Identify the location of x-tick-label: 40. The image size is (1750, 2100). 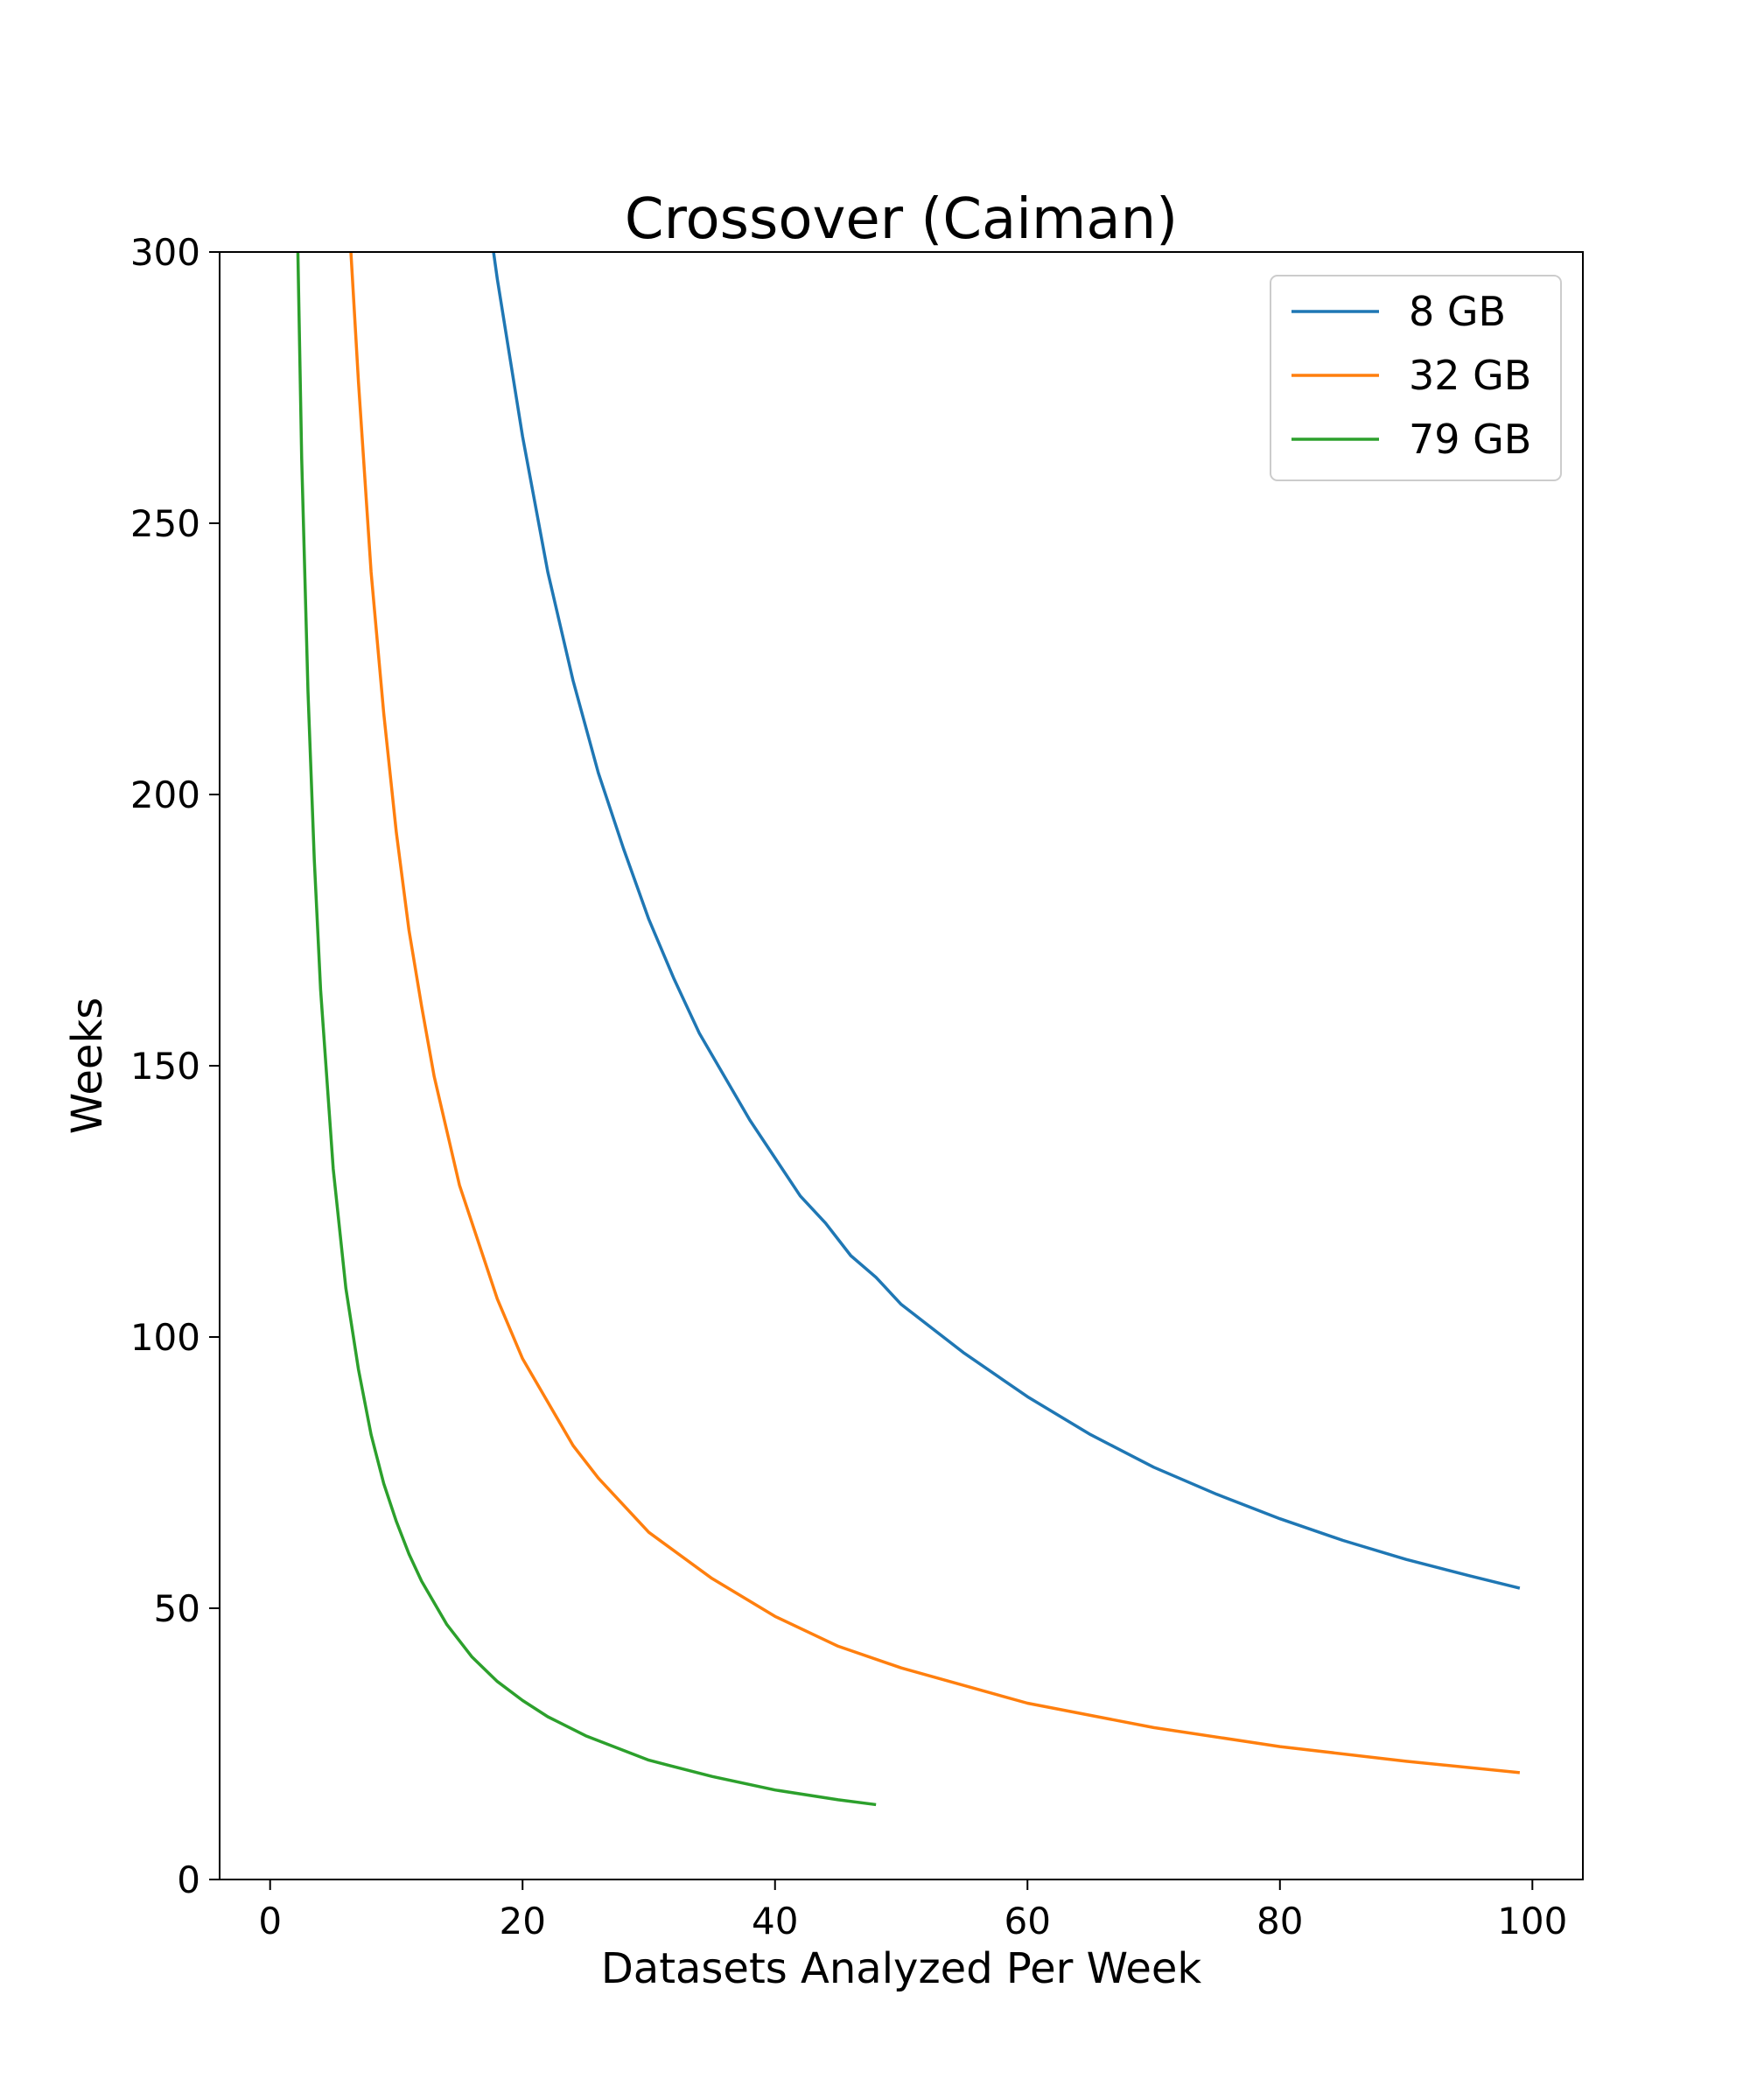
(775, 1921).